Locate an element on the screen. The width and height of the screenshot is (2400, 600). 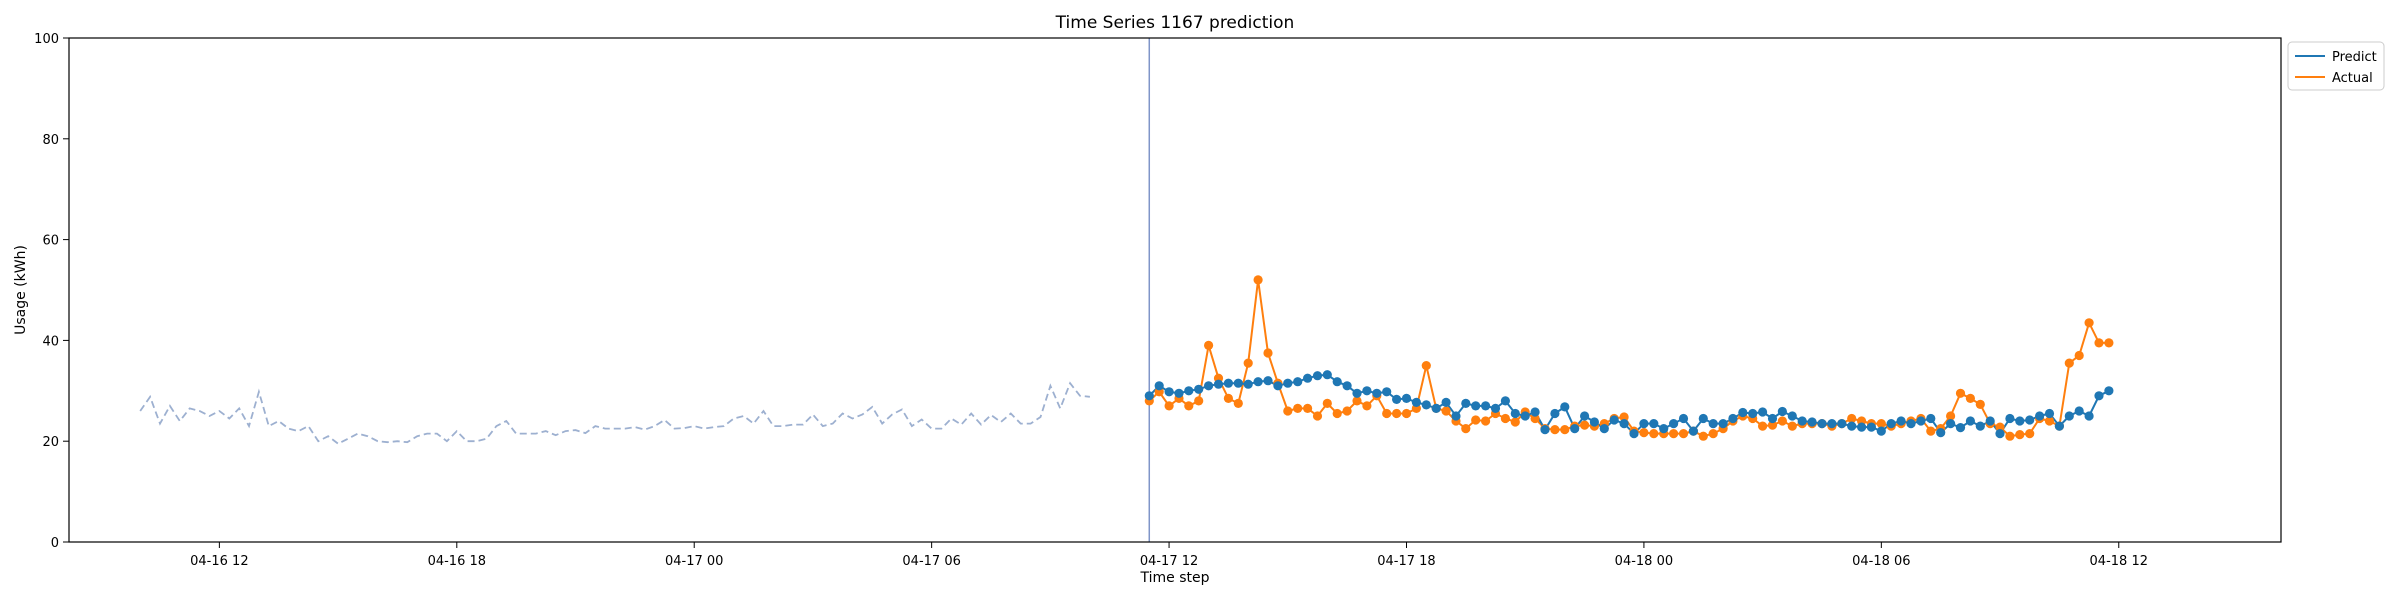
y-tick-label: 20 is located at coordinates (50, 442).